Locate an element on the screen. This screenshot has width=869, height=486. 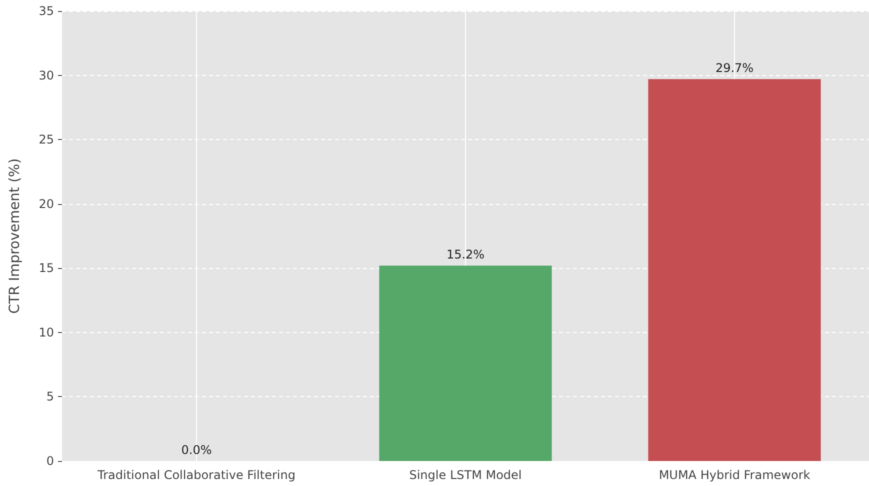
x-tick-label: Traditional Collaborative Filtering is located at coordinates (196, 475).